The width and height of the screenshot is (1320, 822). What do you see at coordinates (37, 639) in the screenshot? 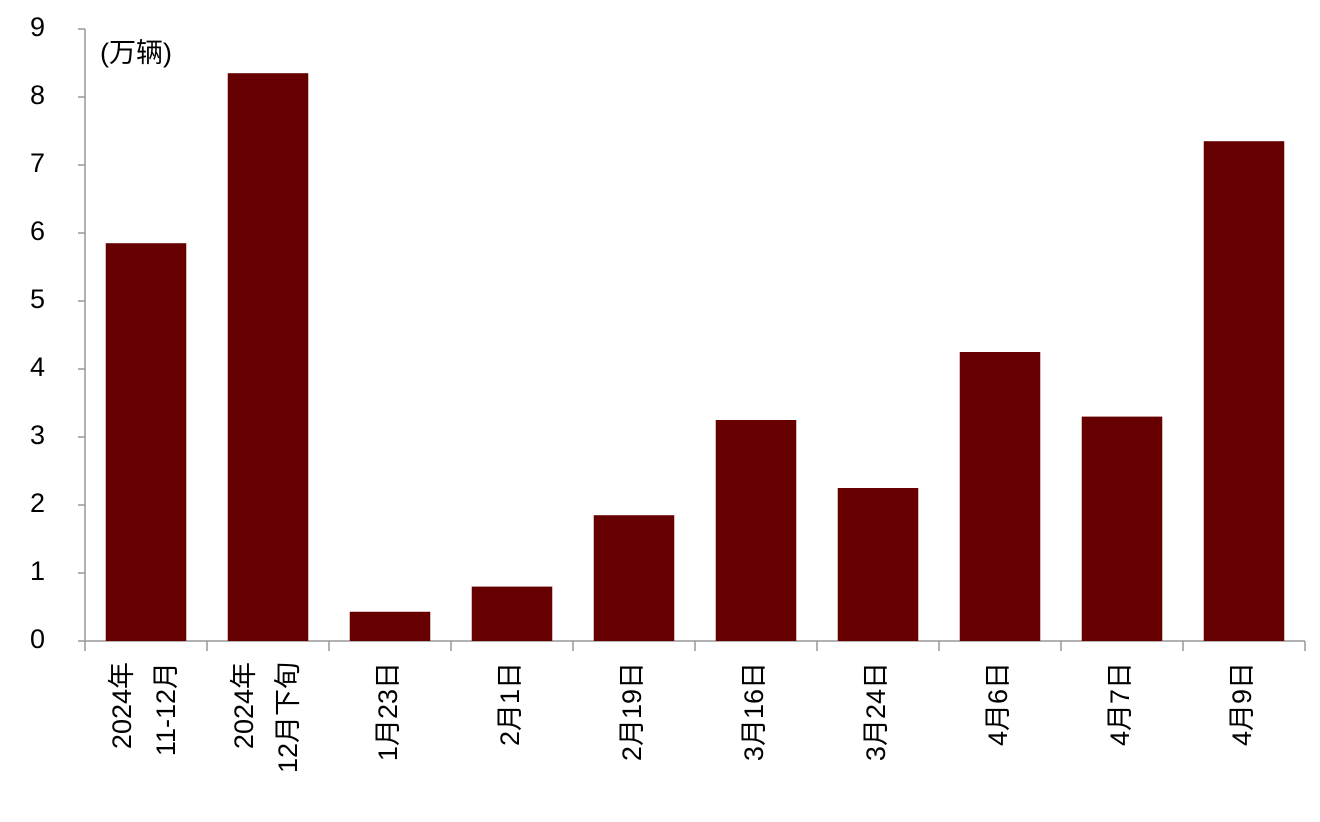
I see `y-tick-label: 0` at bounding box center [37, 639].